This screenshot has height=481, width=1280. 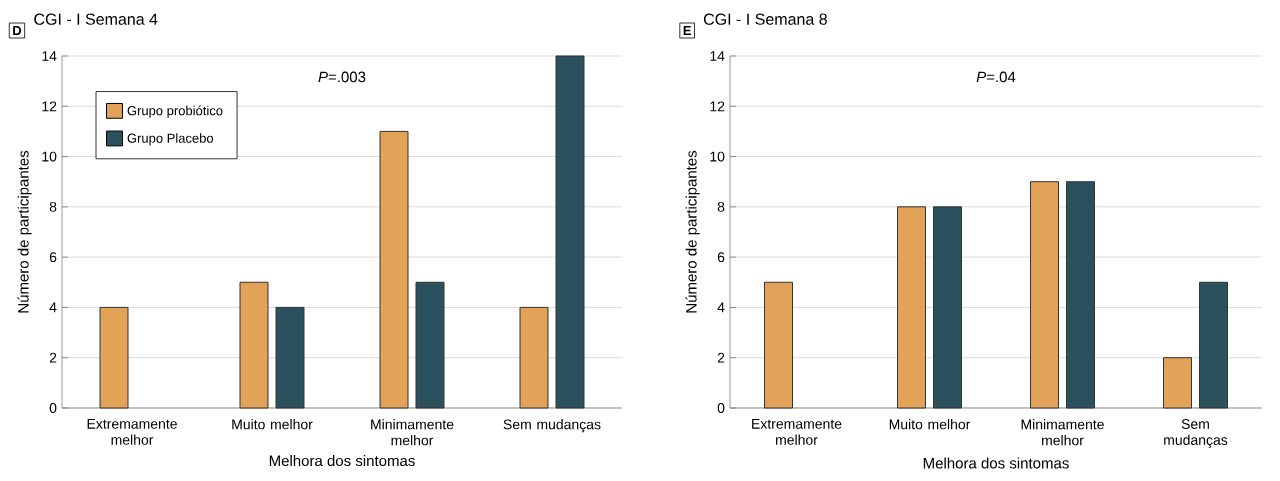 What do you see at coordinates (170, 139) in the screenshot?
I see `legend-label: Grupo Placebo` at bounding box center [170, 139].